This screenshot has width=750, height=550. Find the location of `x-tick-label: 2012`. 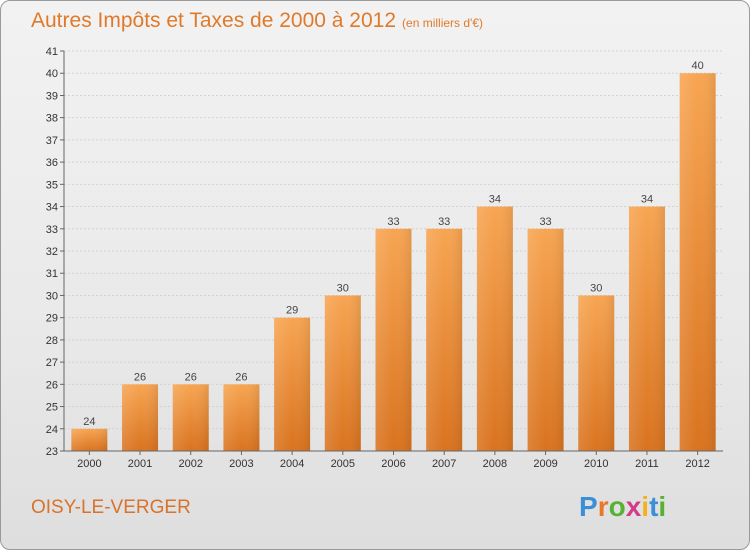

x-tick-label: 2012 is located at coordinates (697, 464).